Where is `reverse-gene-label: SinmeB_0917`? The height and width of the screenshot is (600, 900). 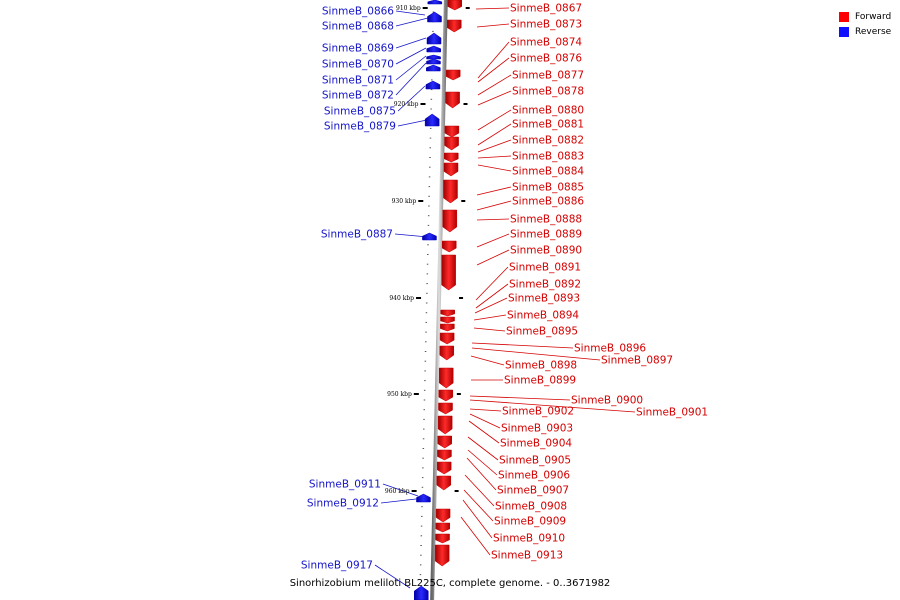 reverse-gene-label: SinmeB_0917 is located at coordinates (337, 566).